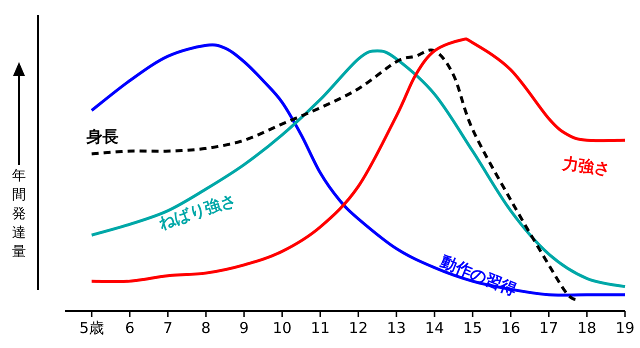  I want to click on x-tick-label: 10, so click(282, 328).